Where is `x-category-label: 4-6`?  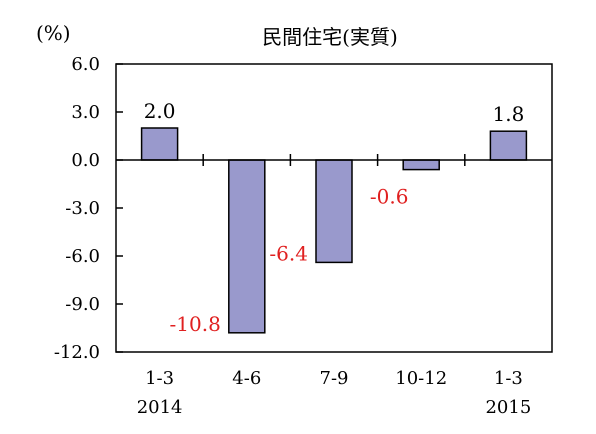
x-category-label: 4-6 is located at coordinates (246, 378).